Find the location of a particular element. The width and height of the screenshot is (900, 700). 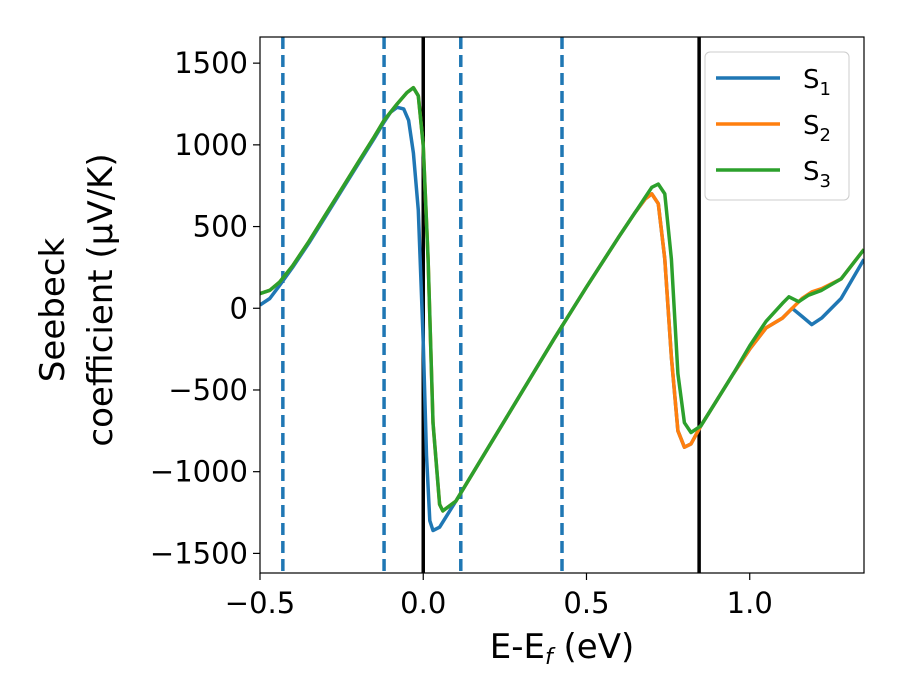

x-axis-label-unit: (eV) is located at coordinates (594, 647).